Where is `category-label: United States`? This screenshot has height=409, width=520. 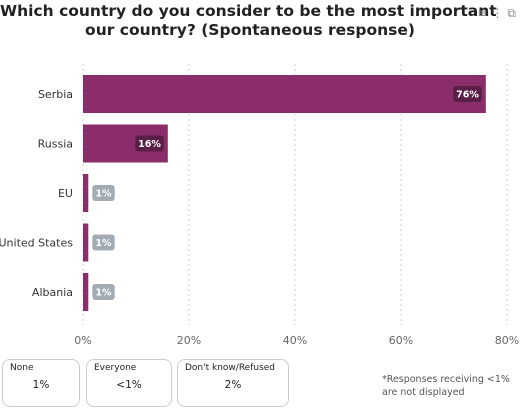 category-label: United States is located at coordinates (36, 243).